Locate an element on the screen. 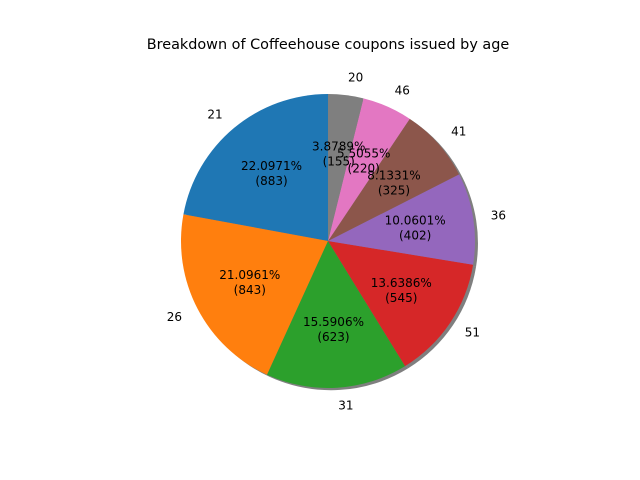 The image size is (640, 480). slice-percent-label: 10.0601% is located at coordinates (415, 220).